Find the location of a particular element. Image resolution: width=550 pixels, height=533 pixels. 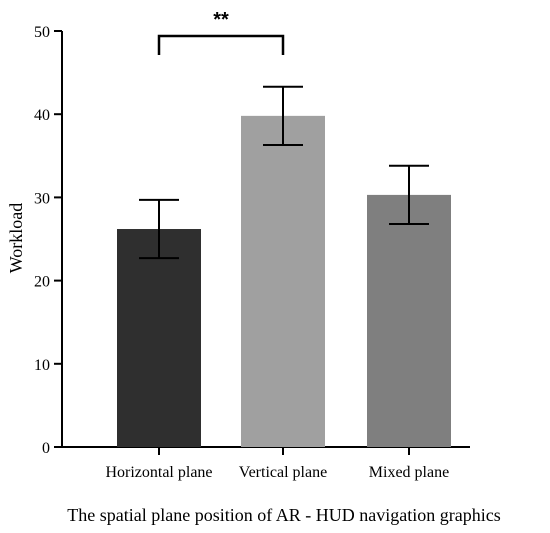

y-axis-title: Workload is located at coordinates (16, 238).